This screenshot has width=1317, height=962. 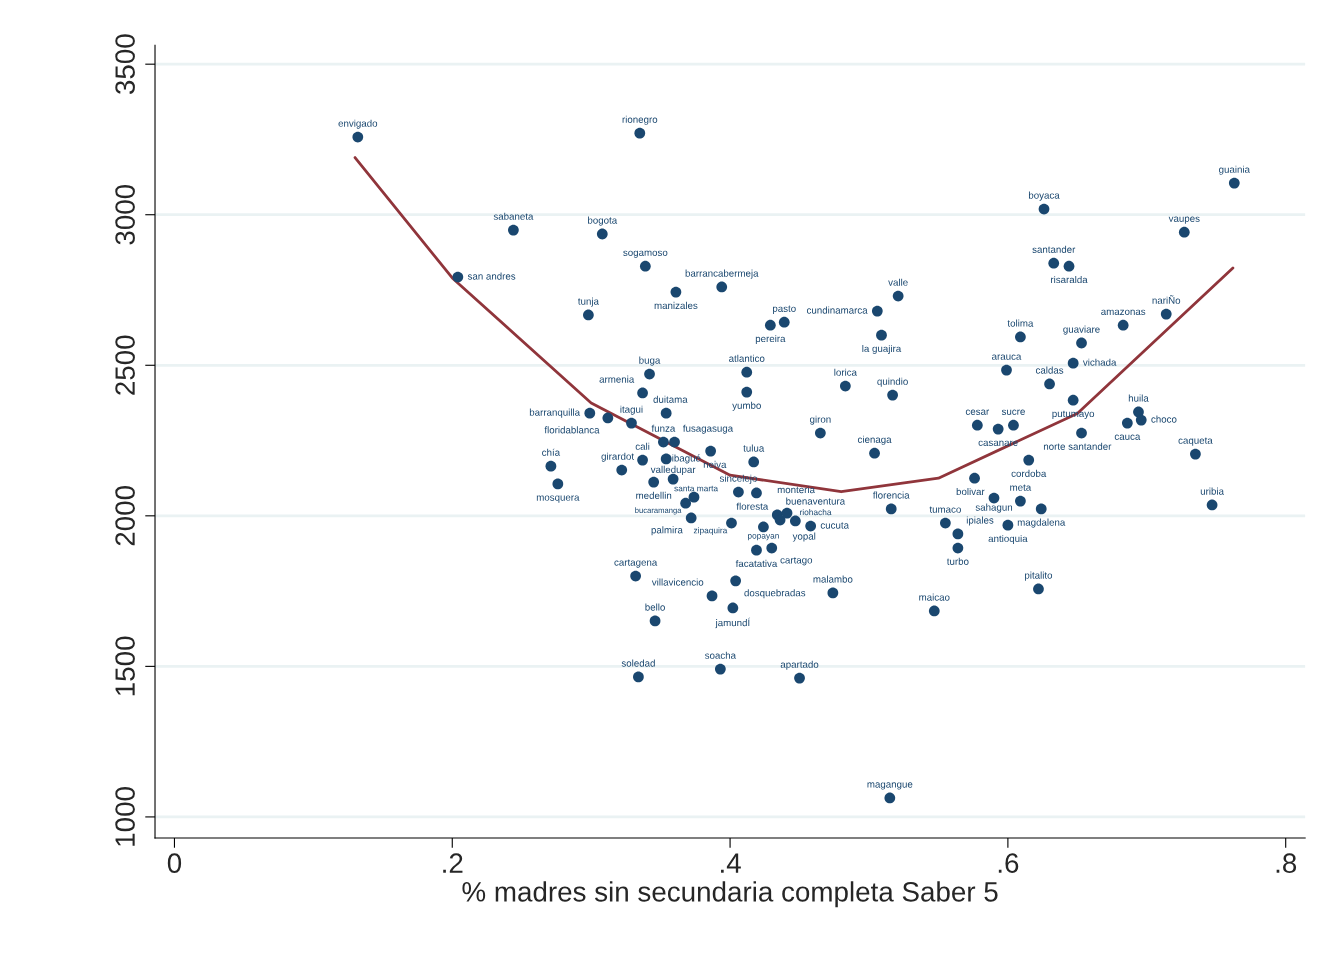 I want to click on data-label: sincelejo, so click(x=738, y=479).